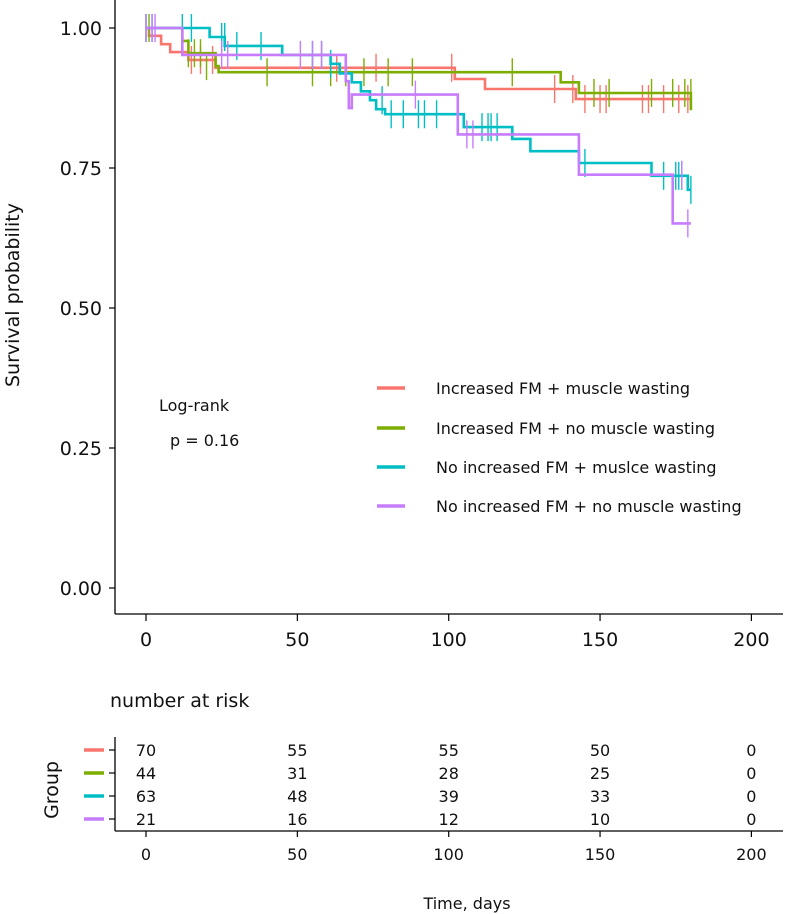 Image resolution: width=787 pixels, height=914 pixels. What do you see at coordinates (146, 750) in the screenshot?
I see `risk-count: 70` at bounding box center [146, 750].